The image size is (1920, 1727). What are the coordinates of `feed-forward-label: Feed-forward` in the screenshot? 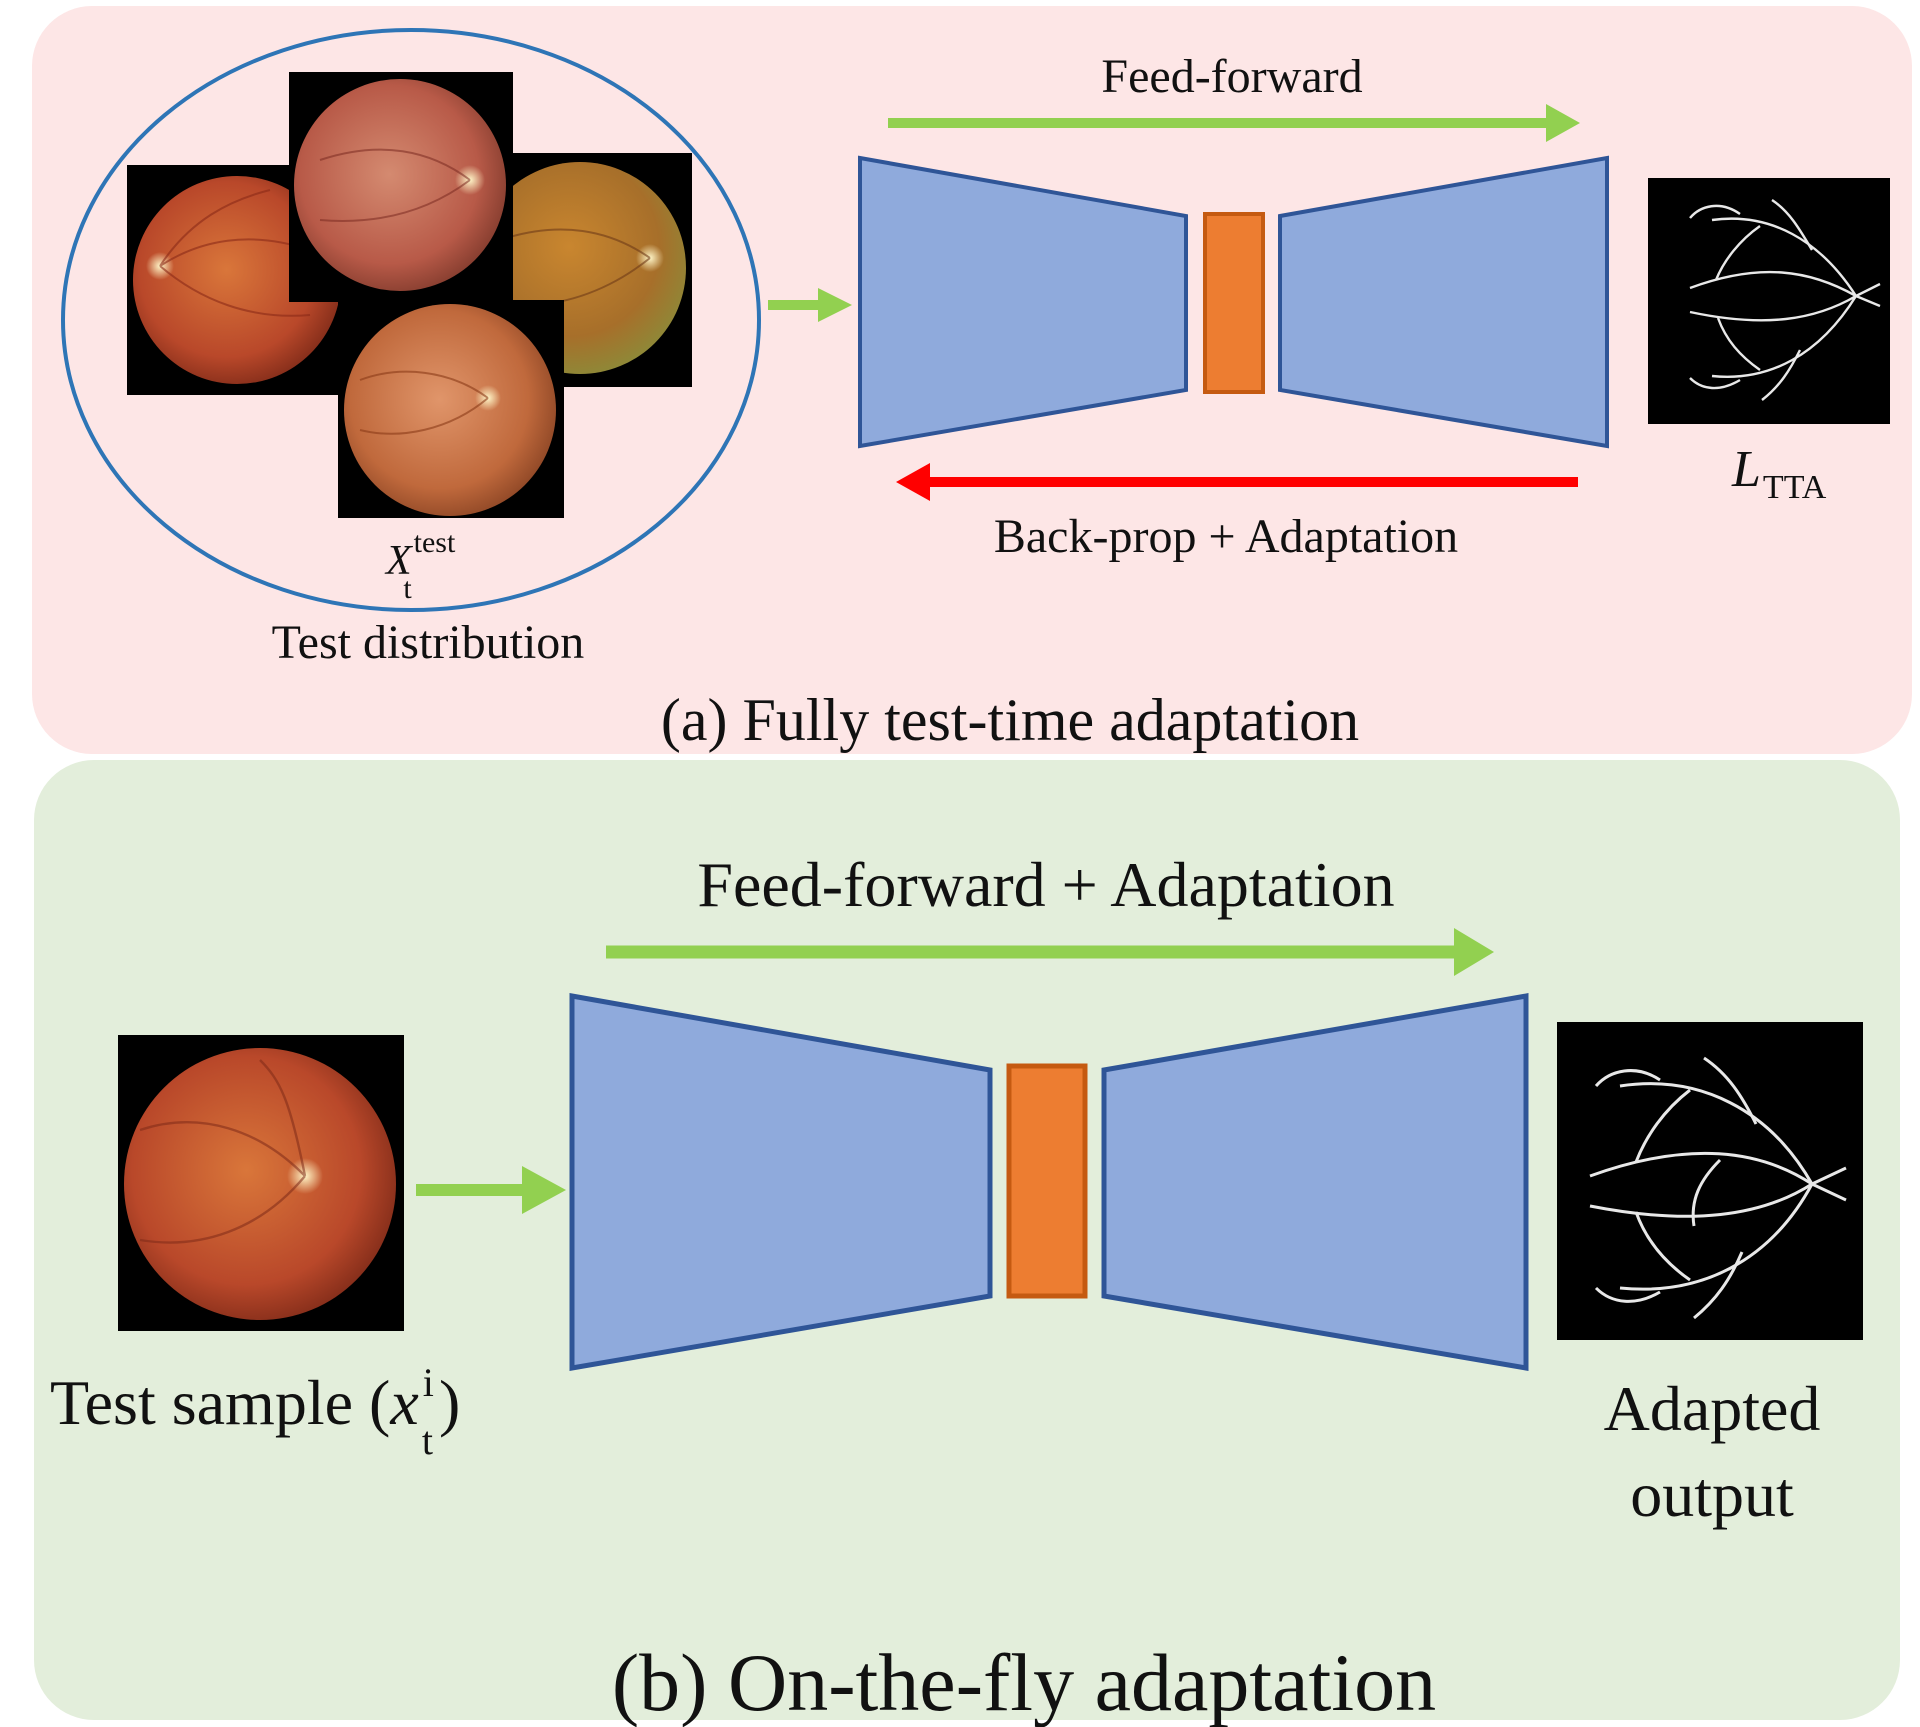 It's located at (1231, 76).